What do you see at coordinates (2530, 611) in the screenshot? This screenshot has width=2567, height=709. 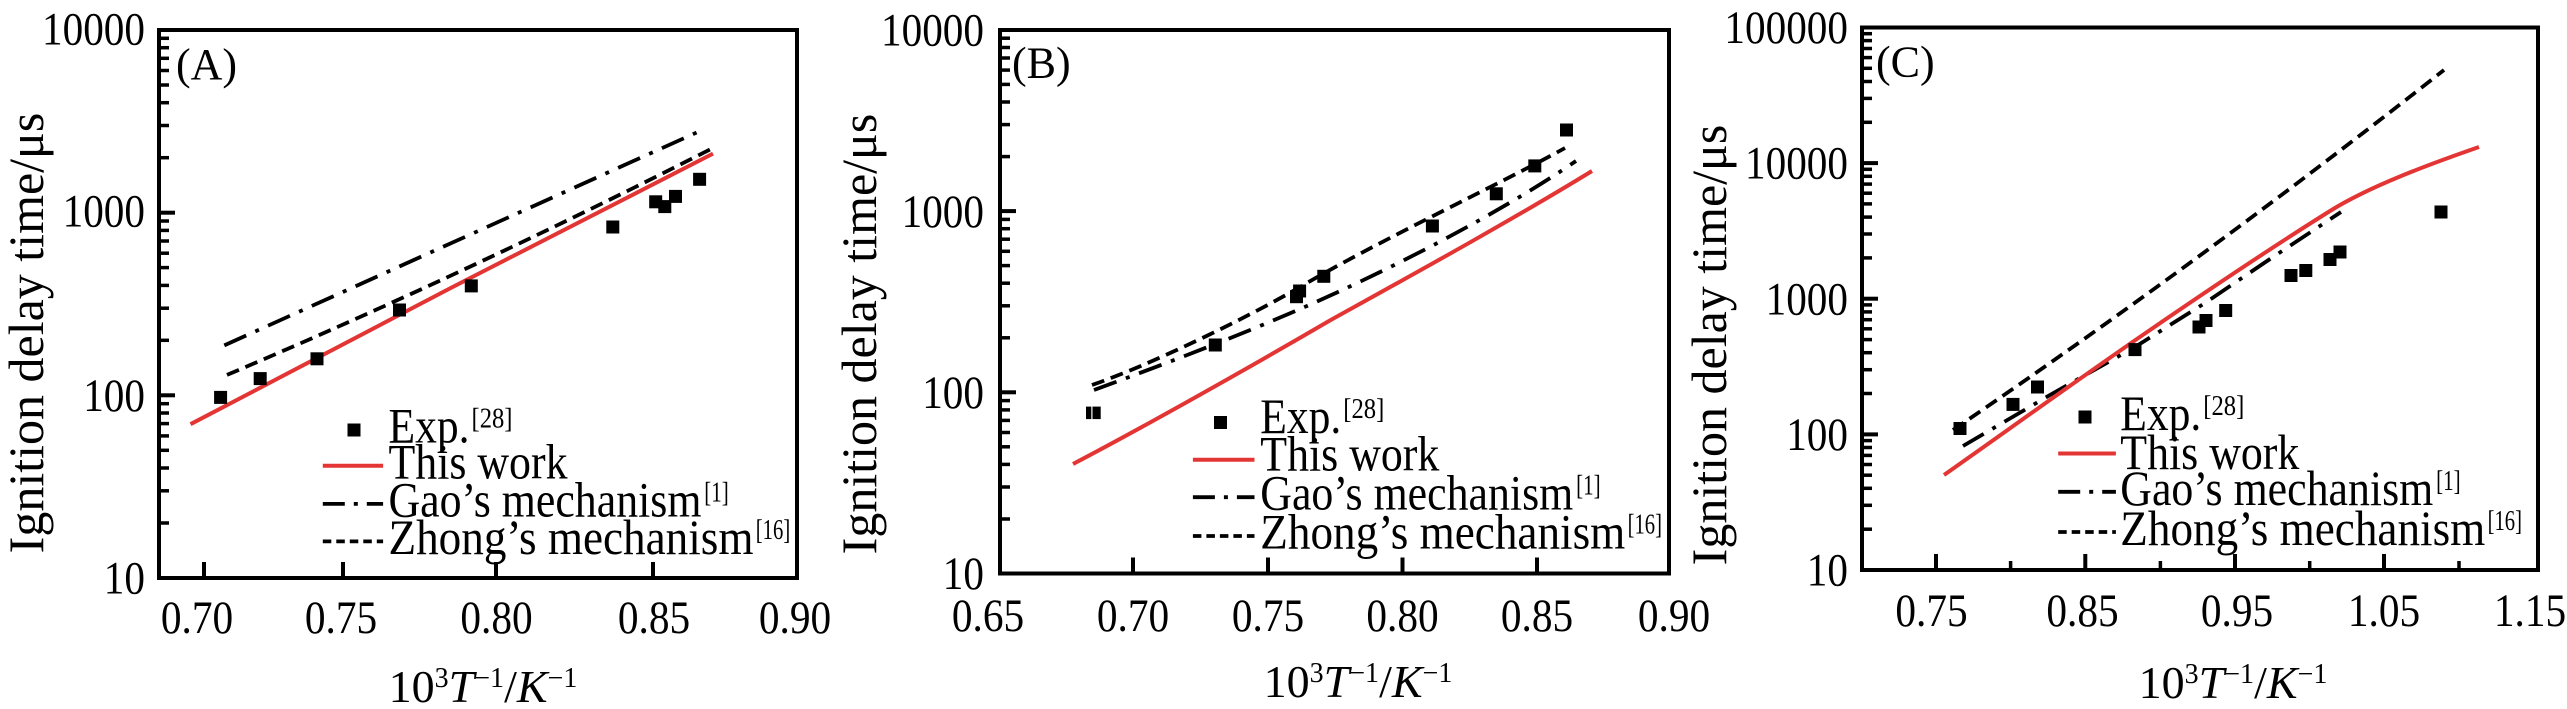 I see `svg-text: 1.15` at bounding box center [2530, 611].